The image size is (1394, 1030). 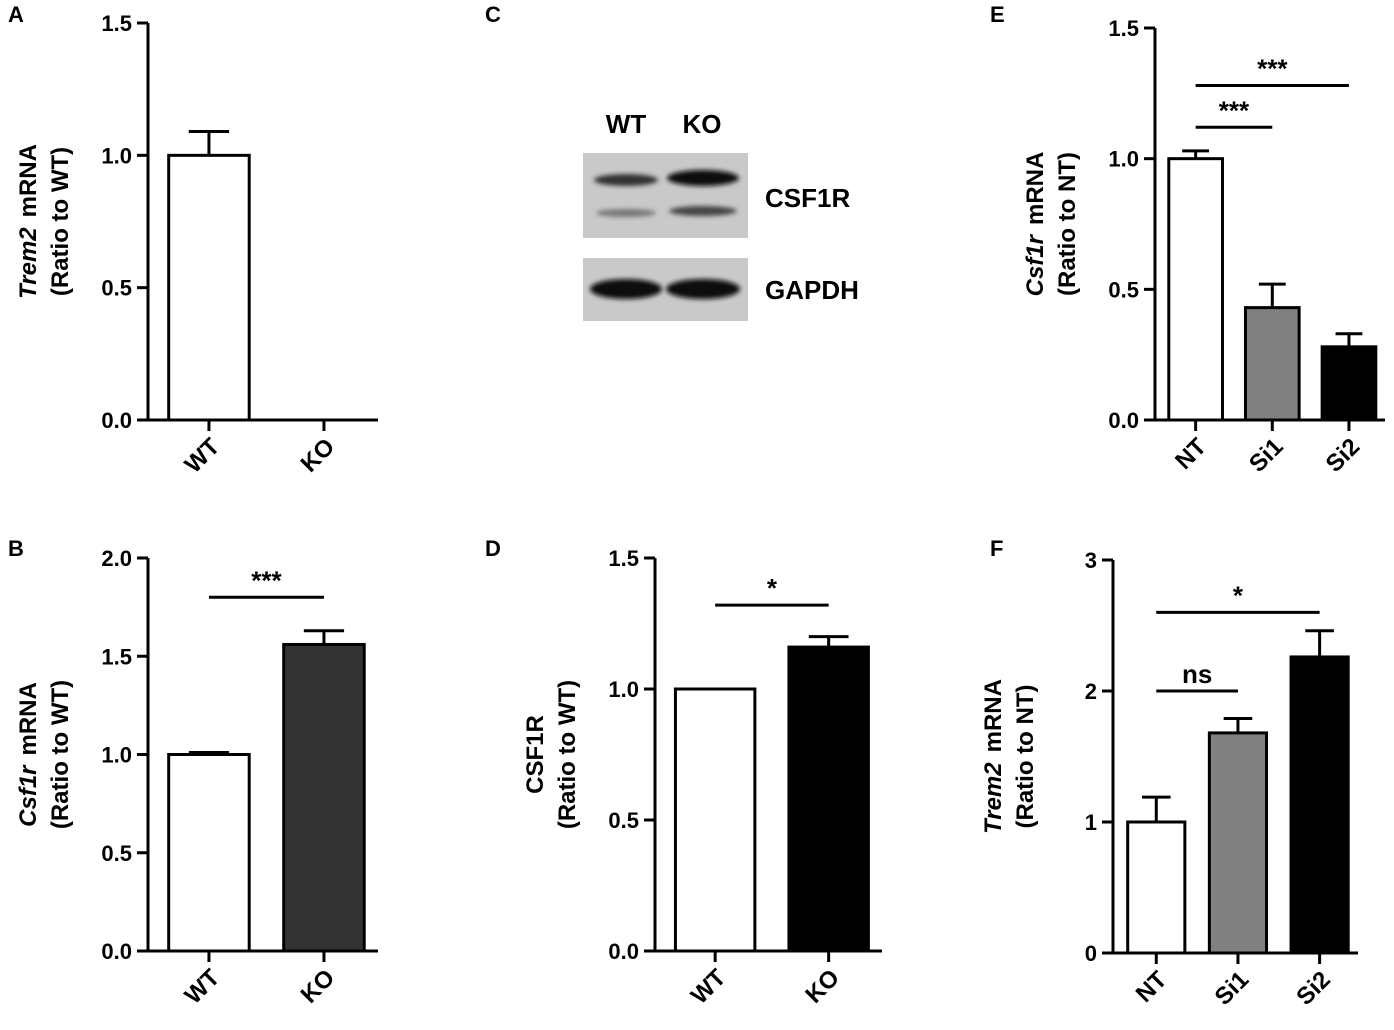 What do you see at coordinates (702, 124) in the screenshot?
I see `lane-label: KO` at bounding box center [702, 124].